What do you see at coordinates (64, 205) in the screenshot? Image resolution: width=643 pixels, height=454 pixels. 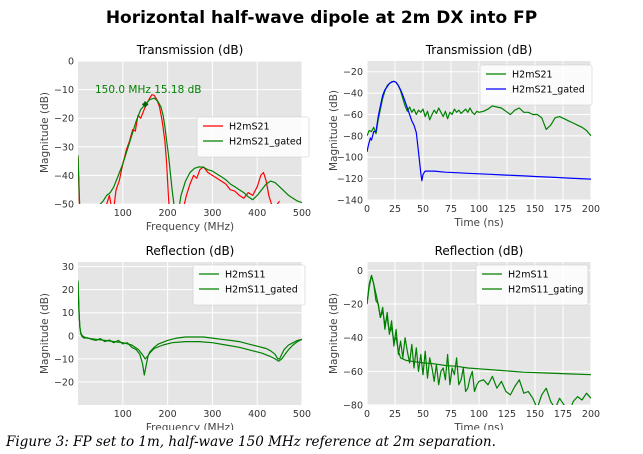 I see `y-tick-label: −50` at bounding box center [64, 205].